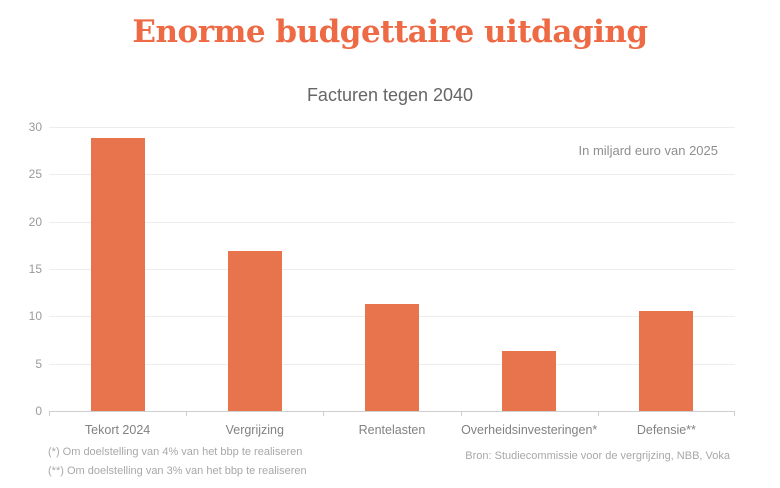  What do you see at coordinates (254, 430) in the screenshot?
I see `x-axis-label-1: Vergrijzing` at bounding box center [254, 430].